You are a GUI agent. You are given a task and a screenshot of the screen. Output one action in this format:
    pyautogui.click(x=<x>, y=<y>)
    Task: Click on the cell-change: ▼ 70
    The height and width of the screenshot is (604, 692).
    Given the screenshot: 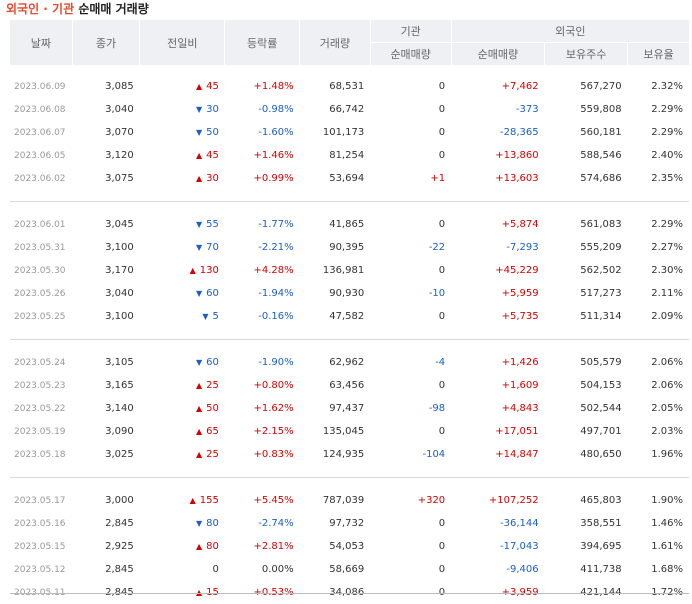 What is the action you would take?
    pyautogui.click(x=182, y=247)
    